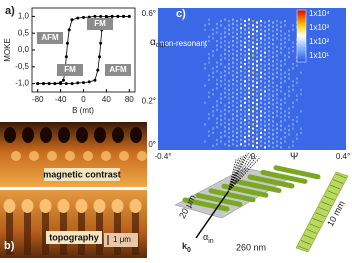 The height and width of the screenshot is (263, 352). I want to click on annotation: FM, so click(70, 69).